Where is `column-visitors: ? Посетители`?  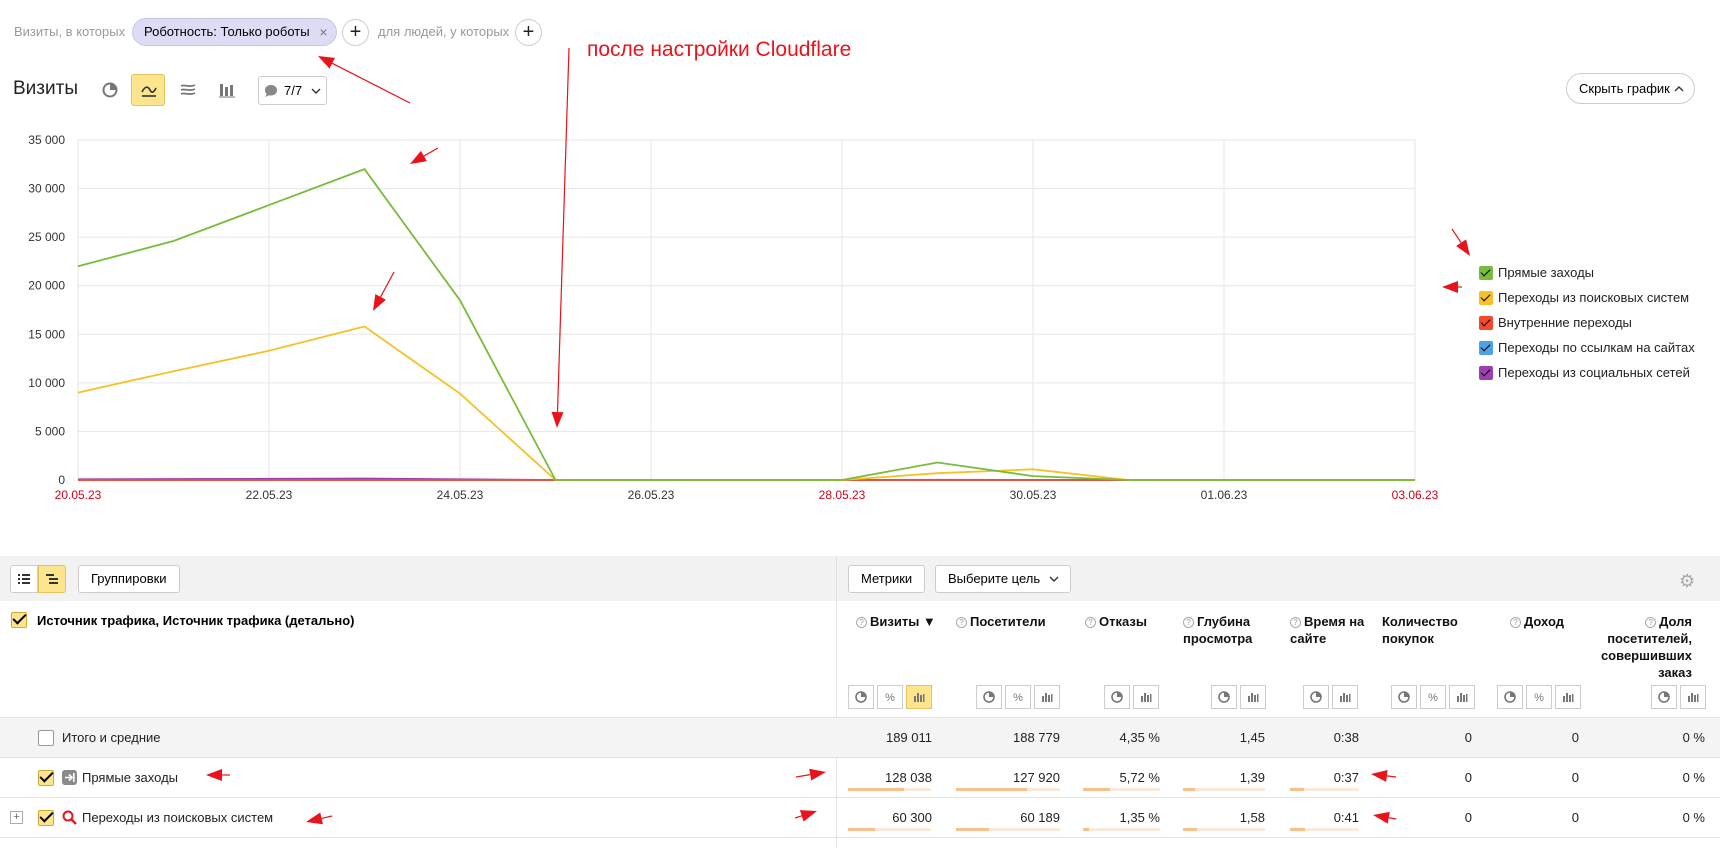
column-visitors: ? Посетители is located at coordinates (1011, 621).